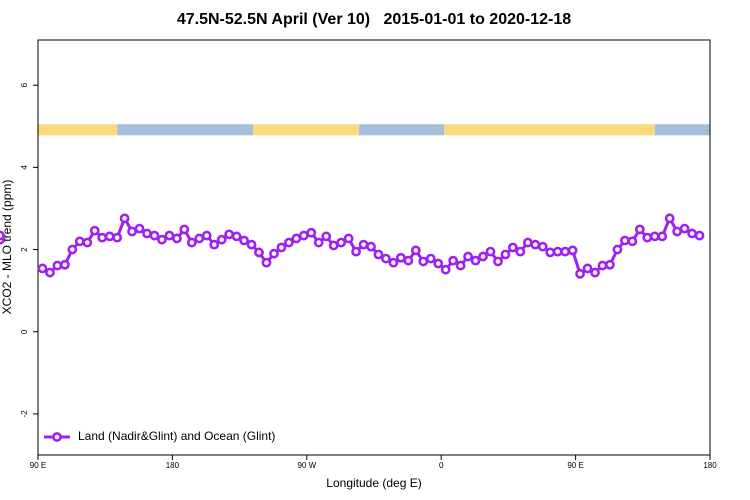  What do you see at coordinates (176, 436) in the screenshot?
I see `legend-label: Land (Nadir&Glint) and Ocean (Glint)` at bounding box center [176, 436].